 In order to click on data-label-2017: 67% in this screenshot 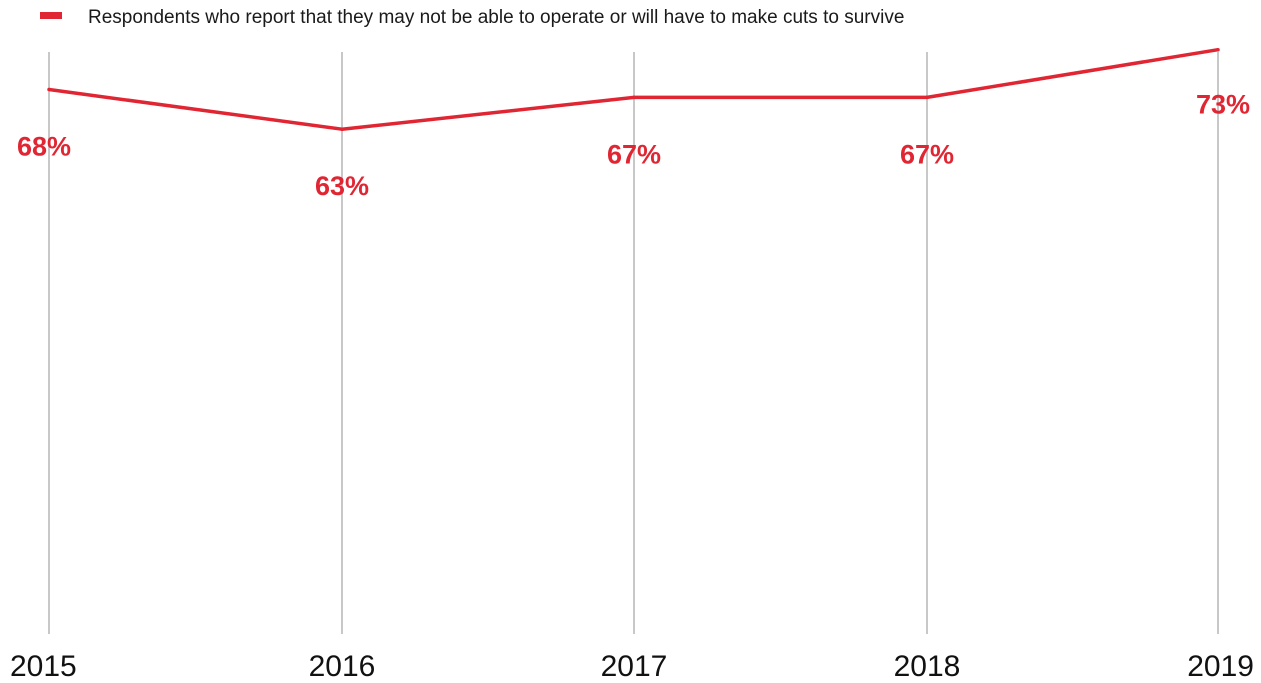, I will do `click(634, 154)`.